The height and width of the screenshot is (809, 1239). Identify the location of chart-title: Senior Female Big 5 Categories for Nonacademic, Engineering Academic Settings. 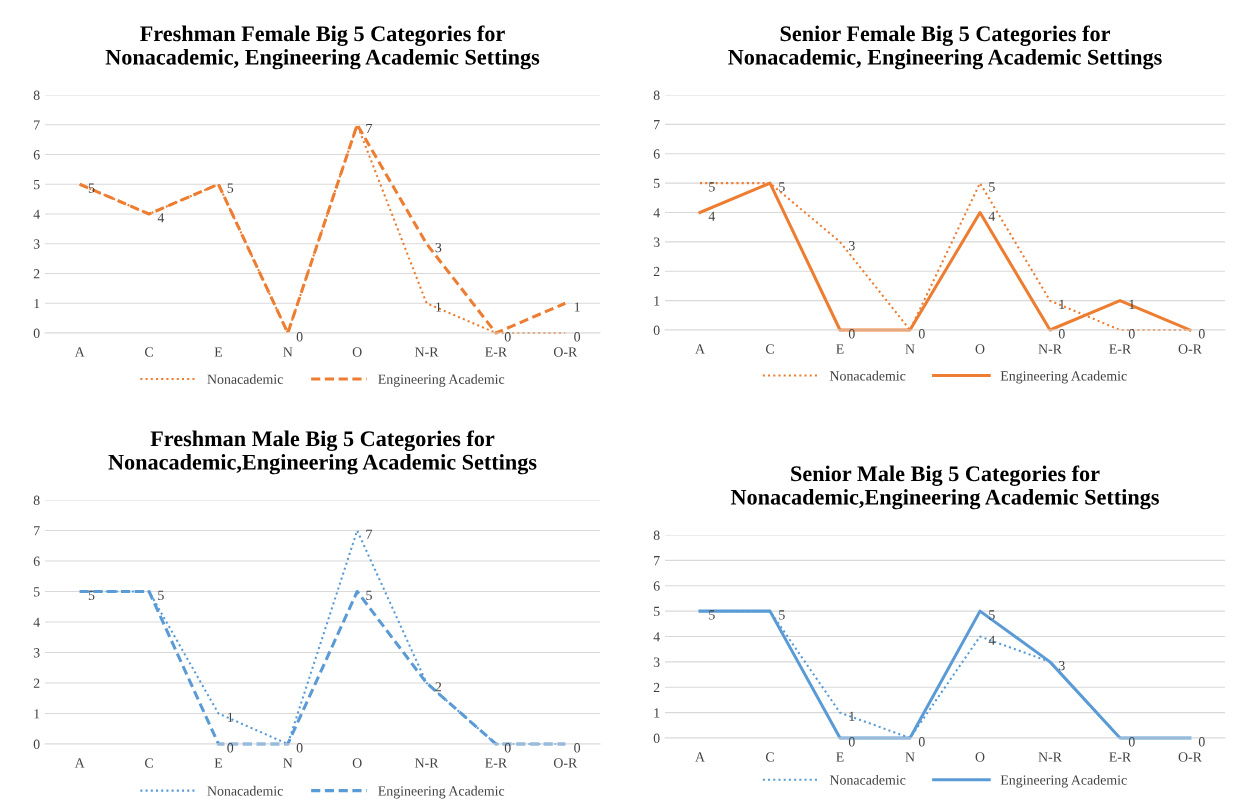
(945, 47).